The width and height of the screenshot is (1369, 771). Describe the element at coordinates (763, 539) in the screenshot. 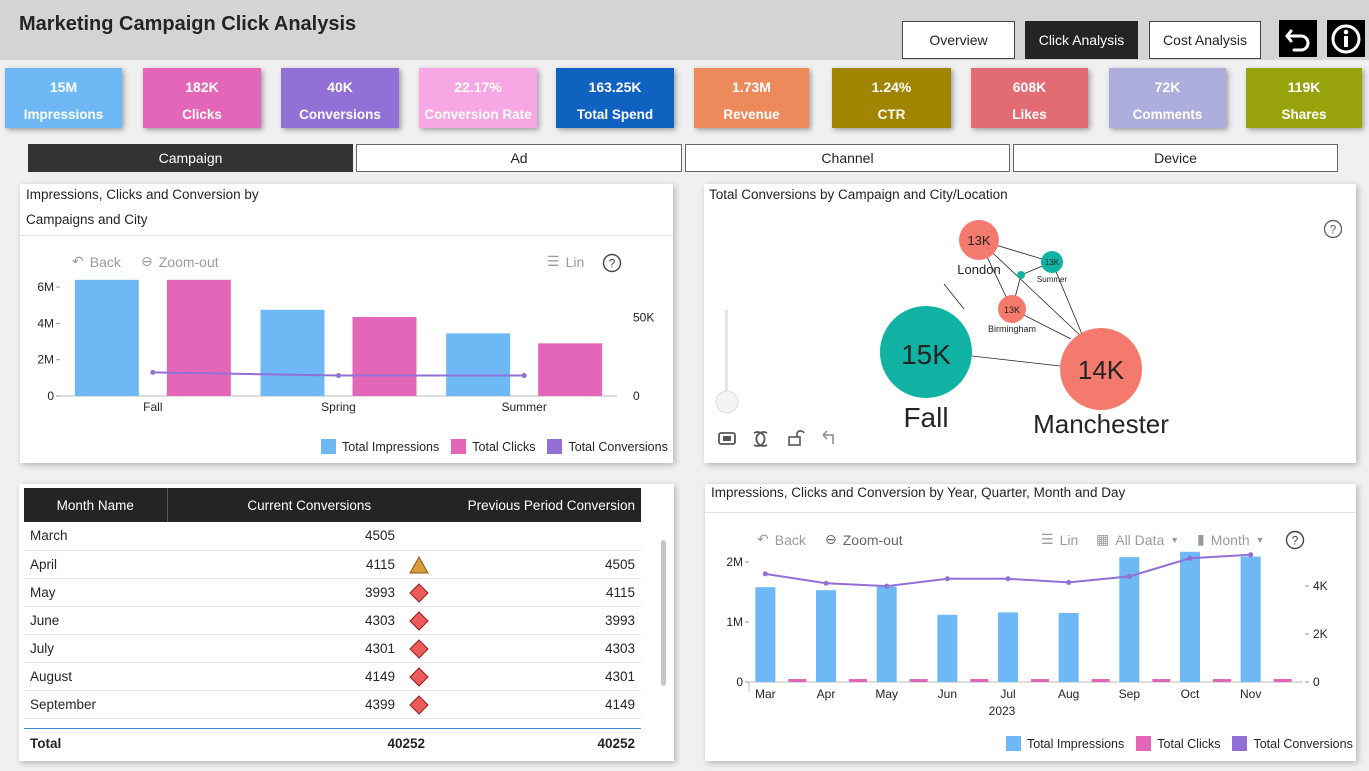

I see `back-icon: ↶` at that location.